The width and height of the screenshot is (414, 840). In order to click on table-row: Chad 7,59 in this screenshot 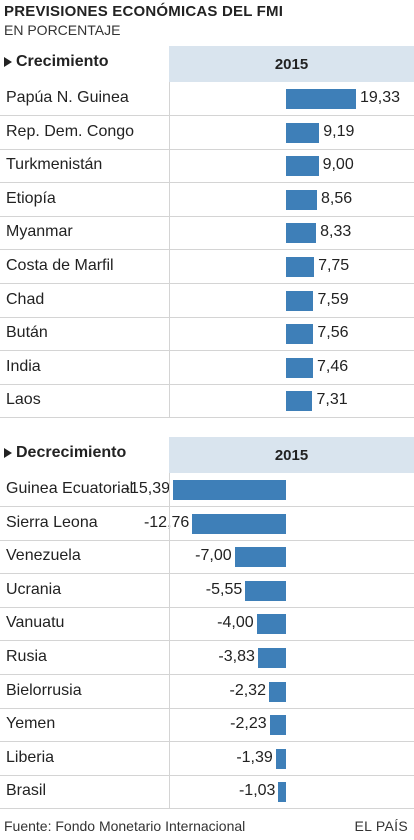, I will do `click(207, 301)`.